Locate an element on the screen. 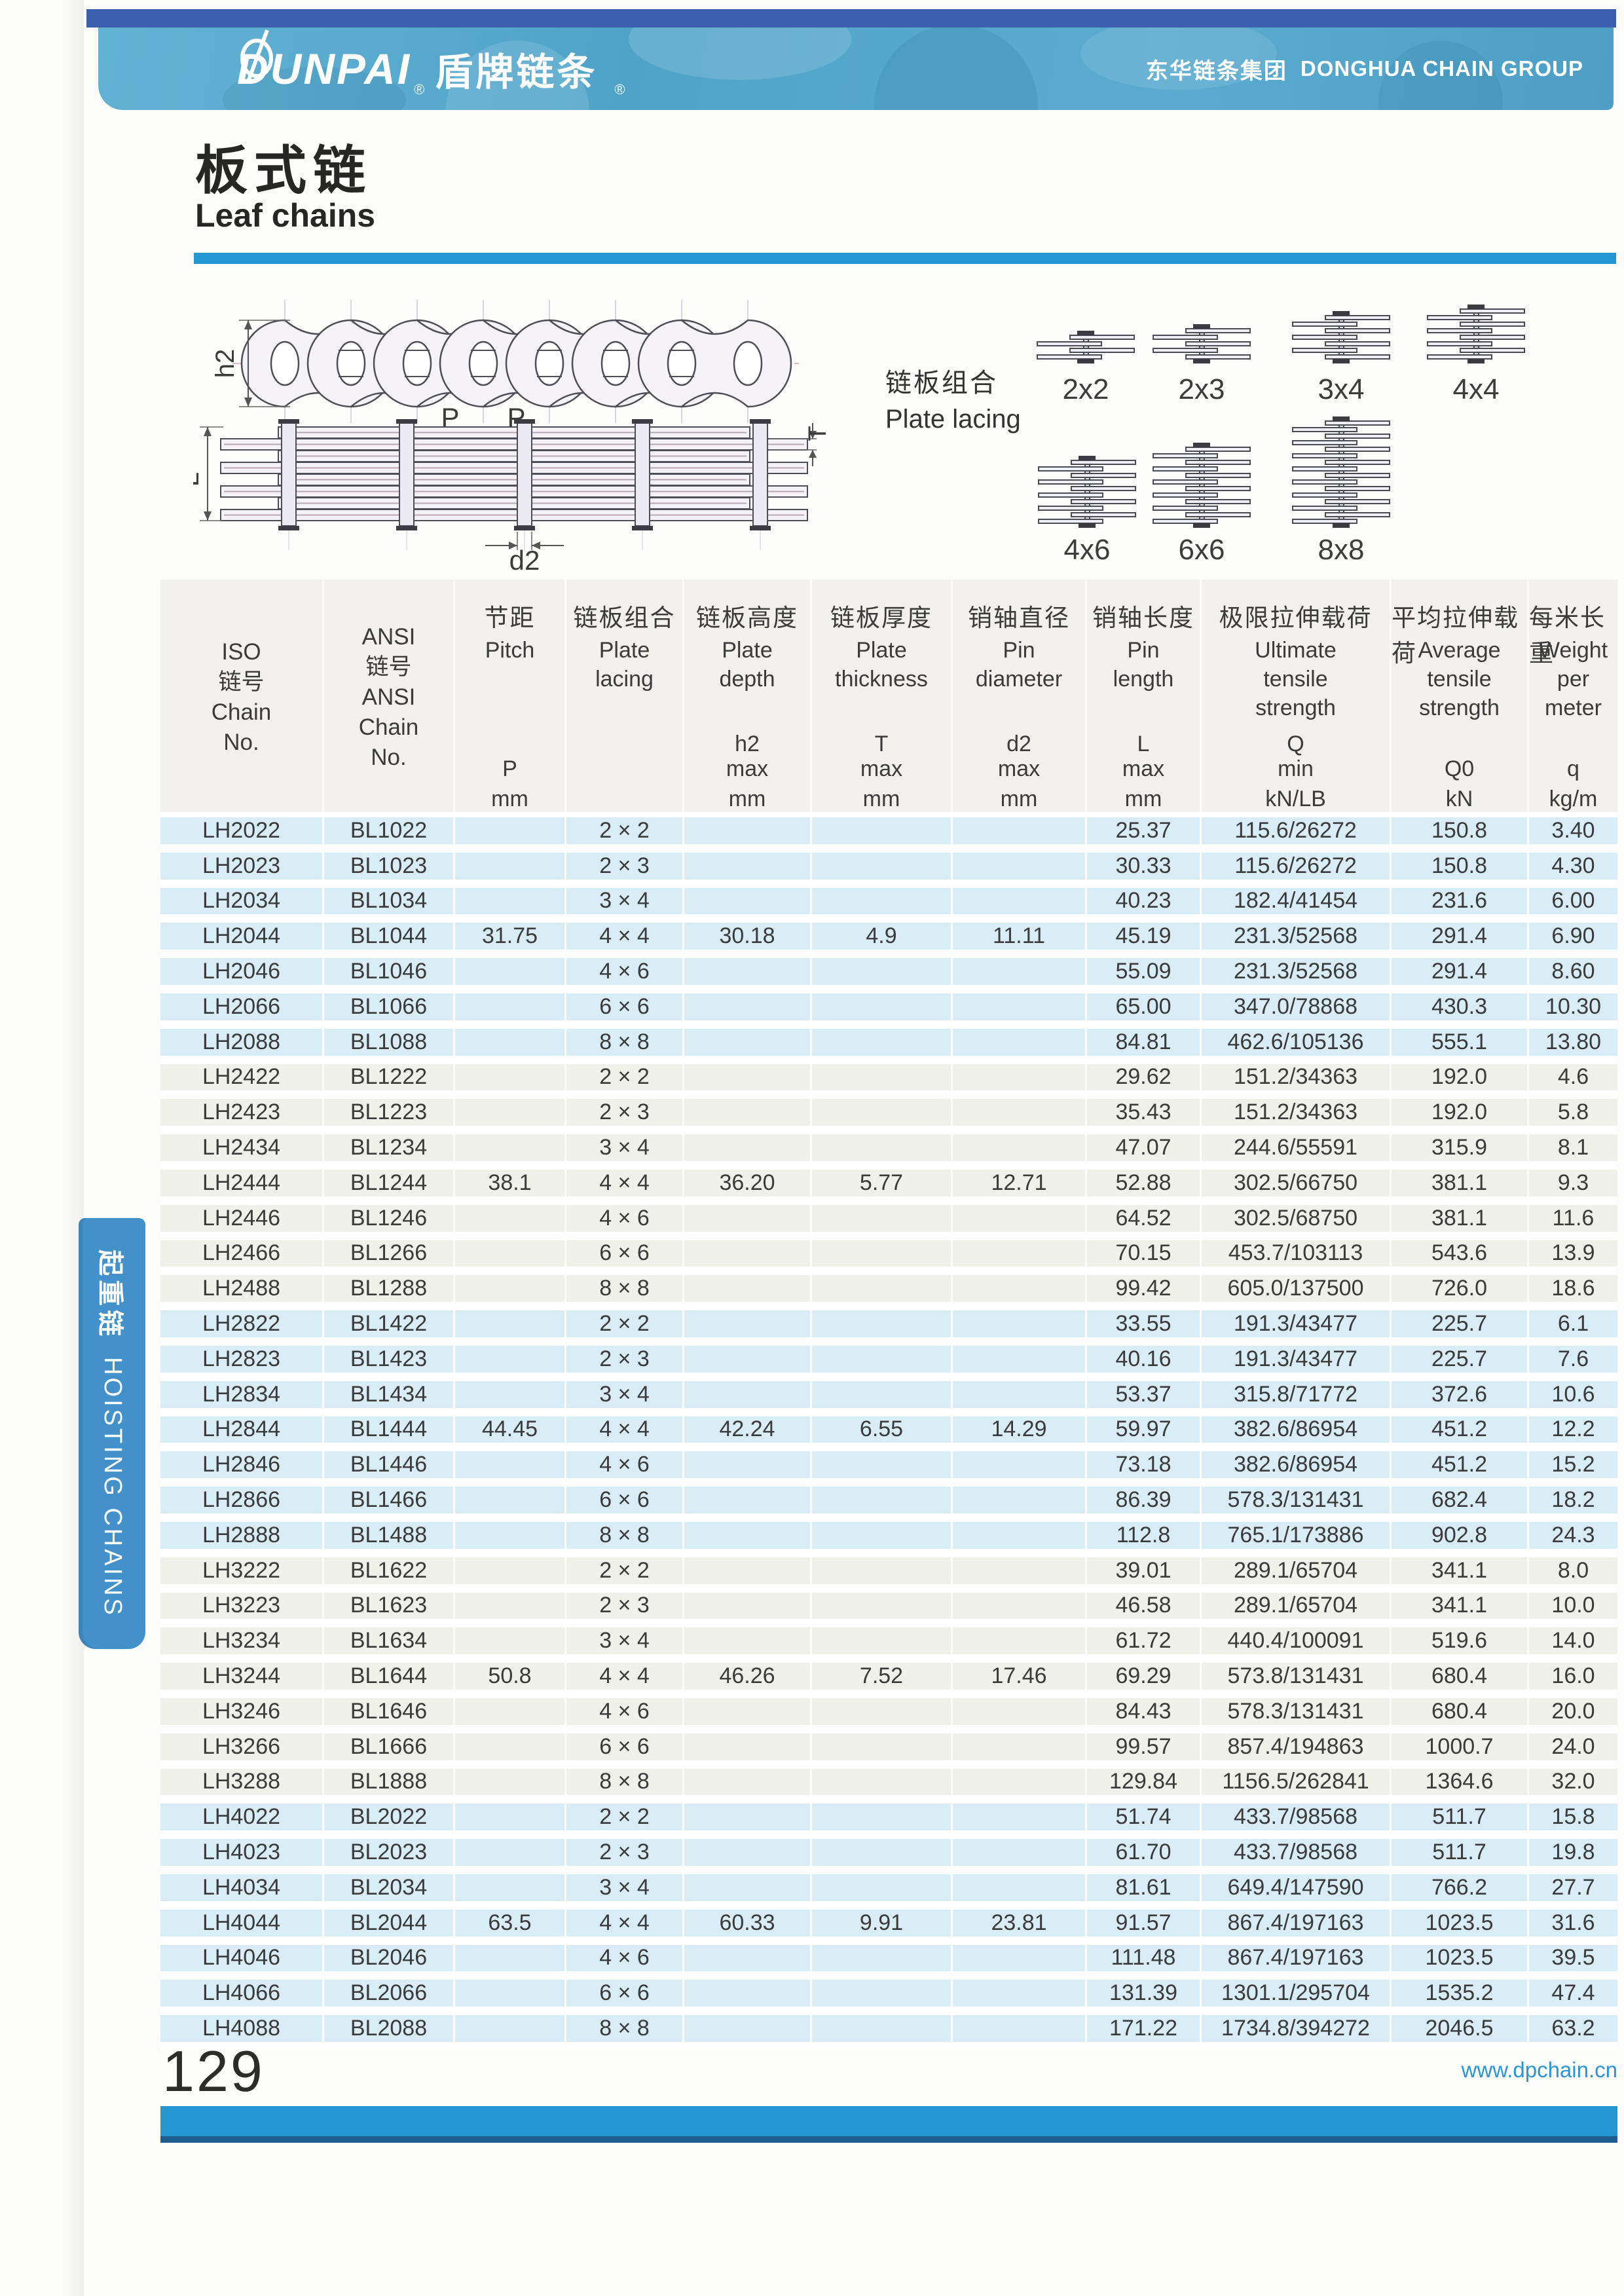 The height and width of the screenshot is (2296, 1624). table-cell: LH2044 is located at coordinates (242, 937).